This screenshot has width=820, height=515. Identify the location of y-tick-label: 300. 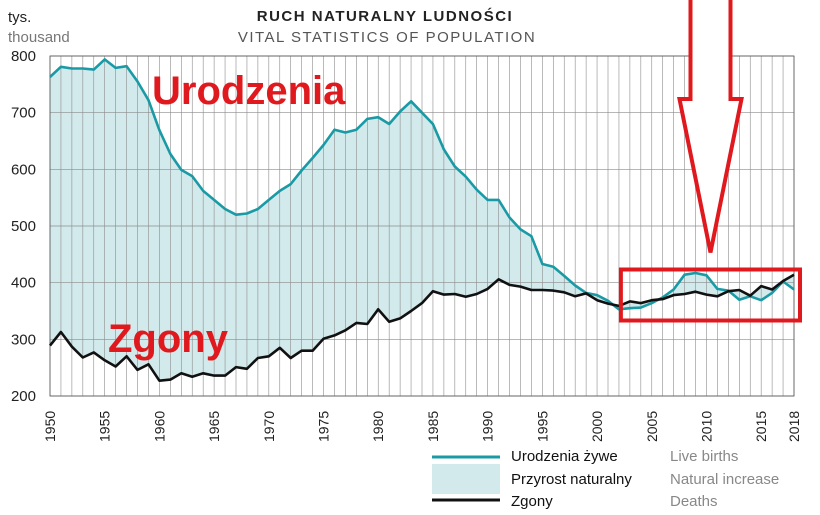
(23, 339).